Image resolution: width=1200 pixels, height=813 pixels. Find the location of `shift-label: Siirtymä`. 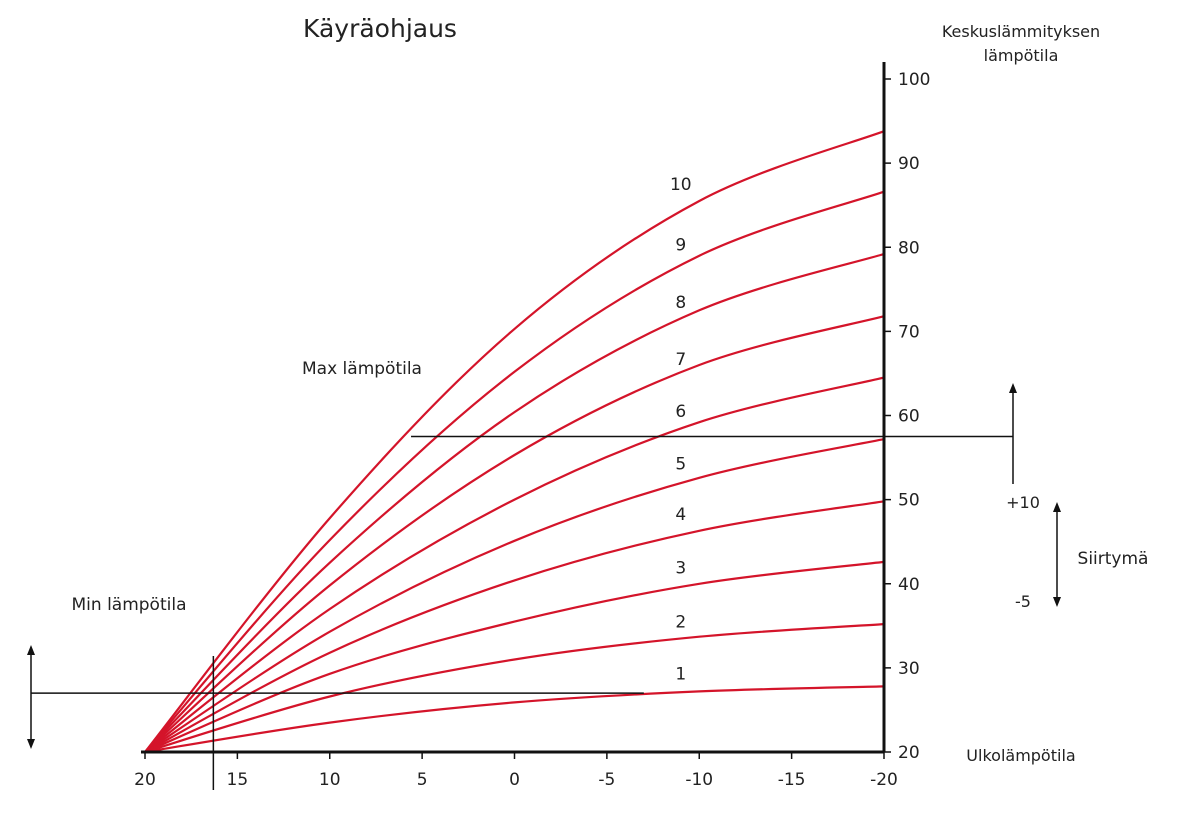

shift-label: Siirtymä is located at coordinates (1113, 559).